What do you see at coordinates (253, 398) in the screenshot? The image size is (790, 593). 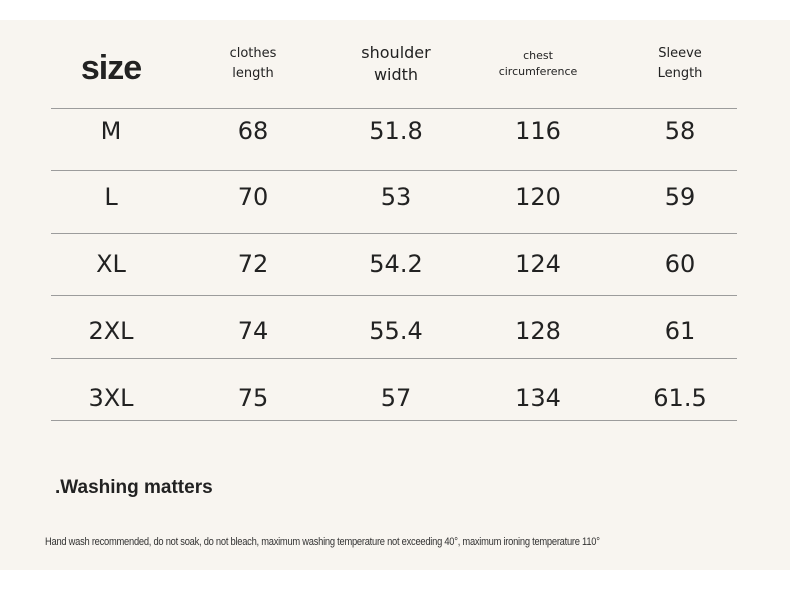 I see `cell-clothes-length: 75` at bounding box center [253, 398].